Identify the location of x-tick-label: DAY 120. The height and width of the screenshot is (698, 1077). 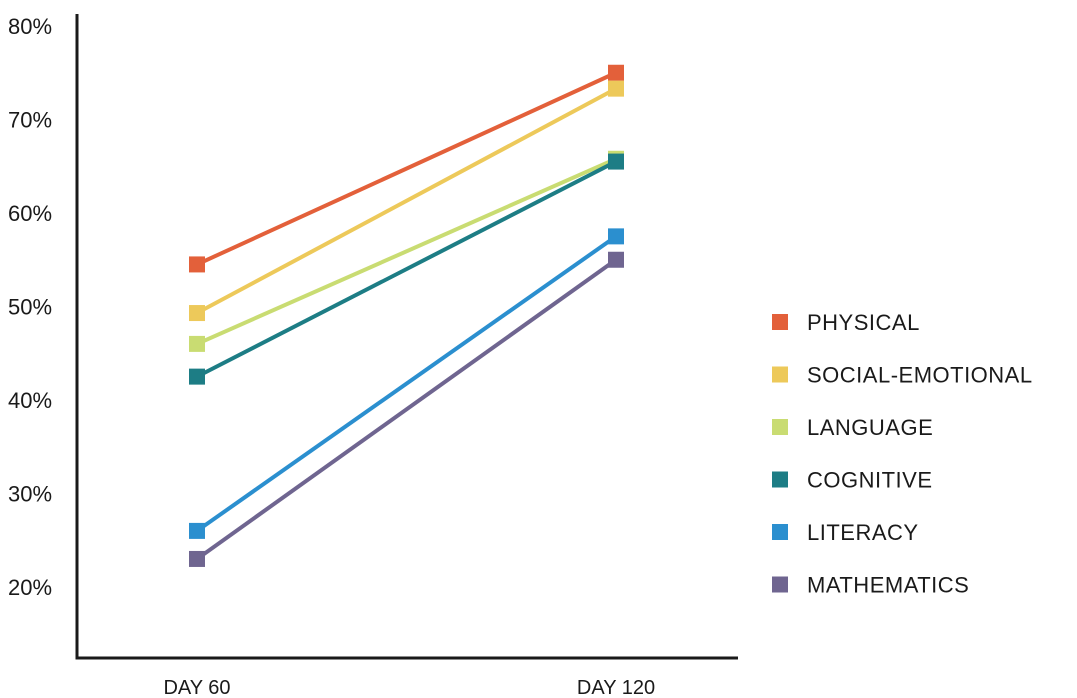
(616, 687).